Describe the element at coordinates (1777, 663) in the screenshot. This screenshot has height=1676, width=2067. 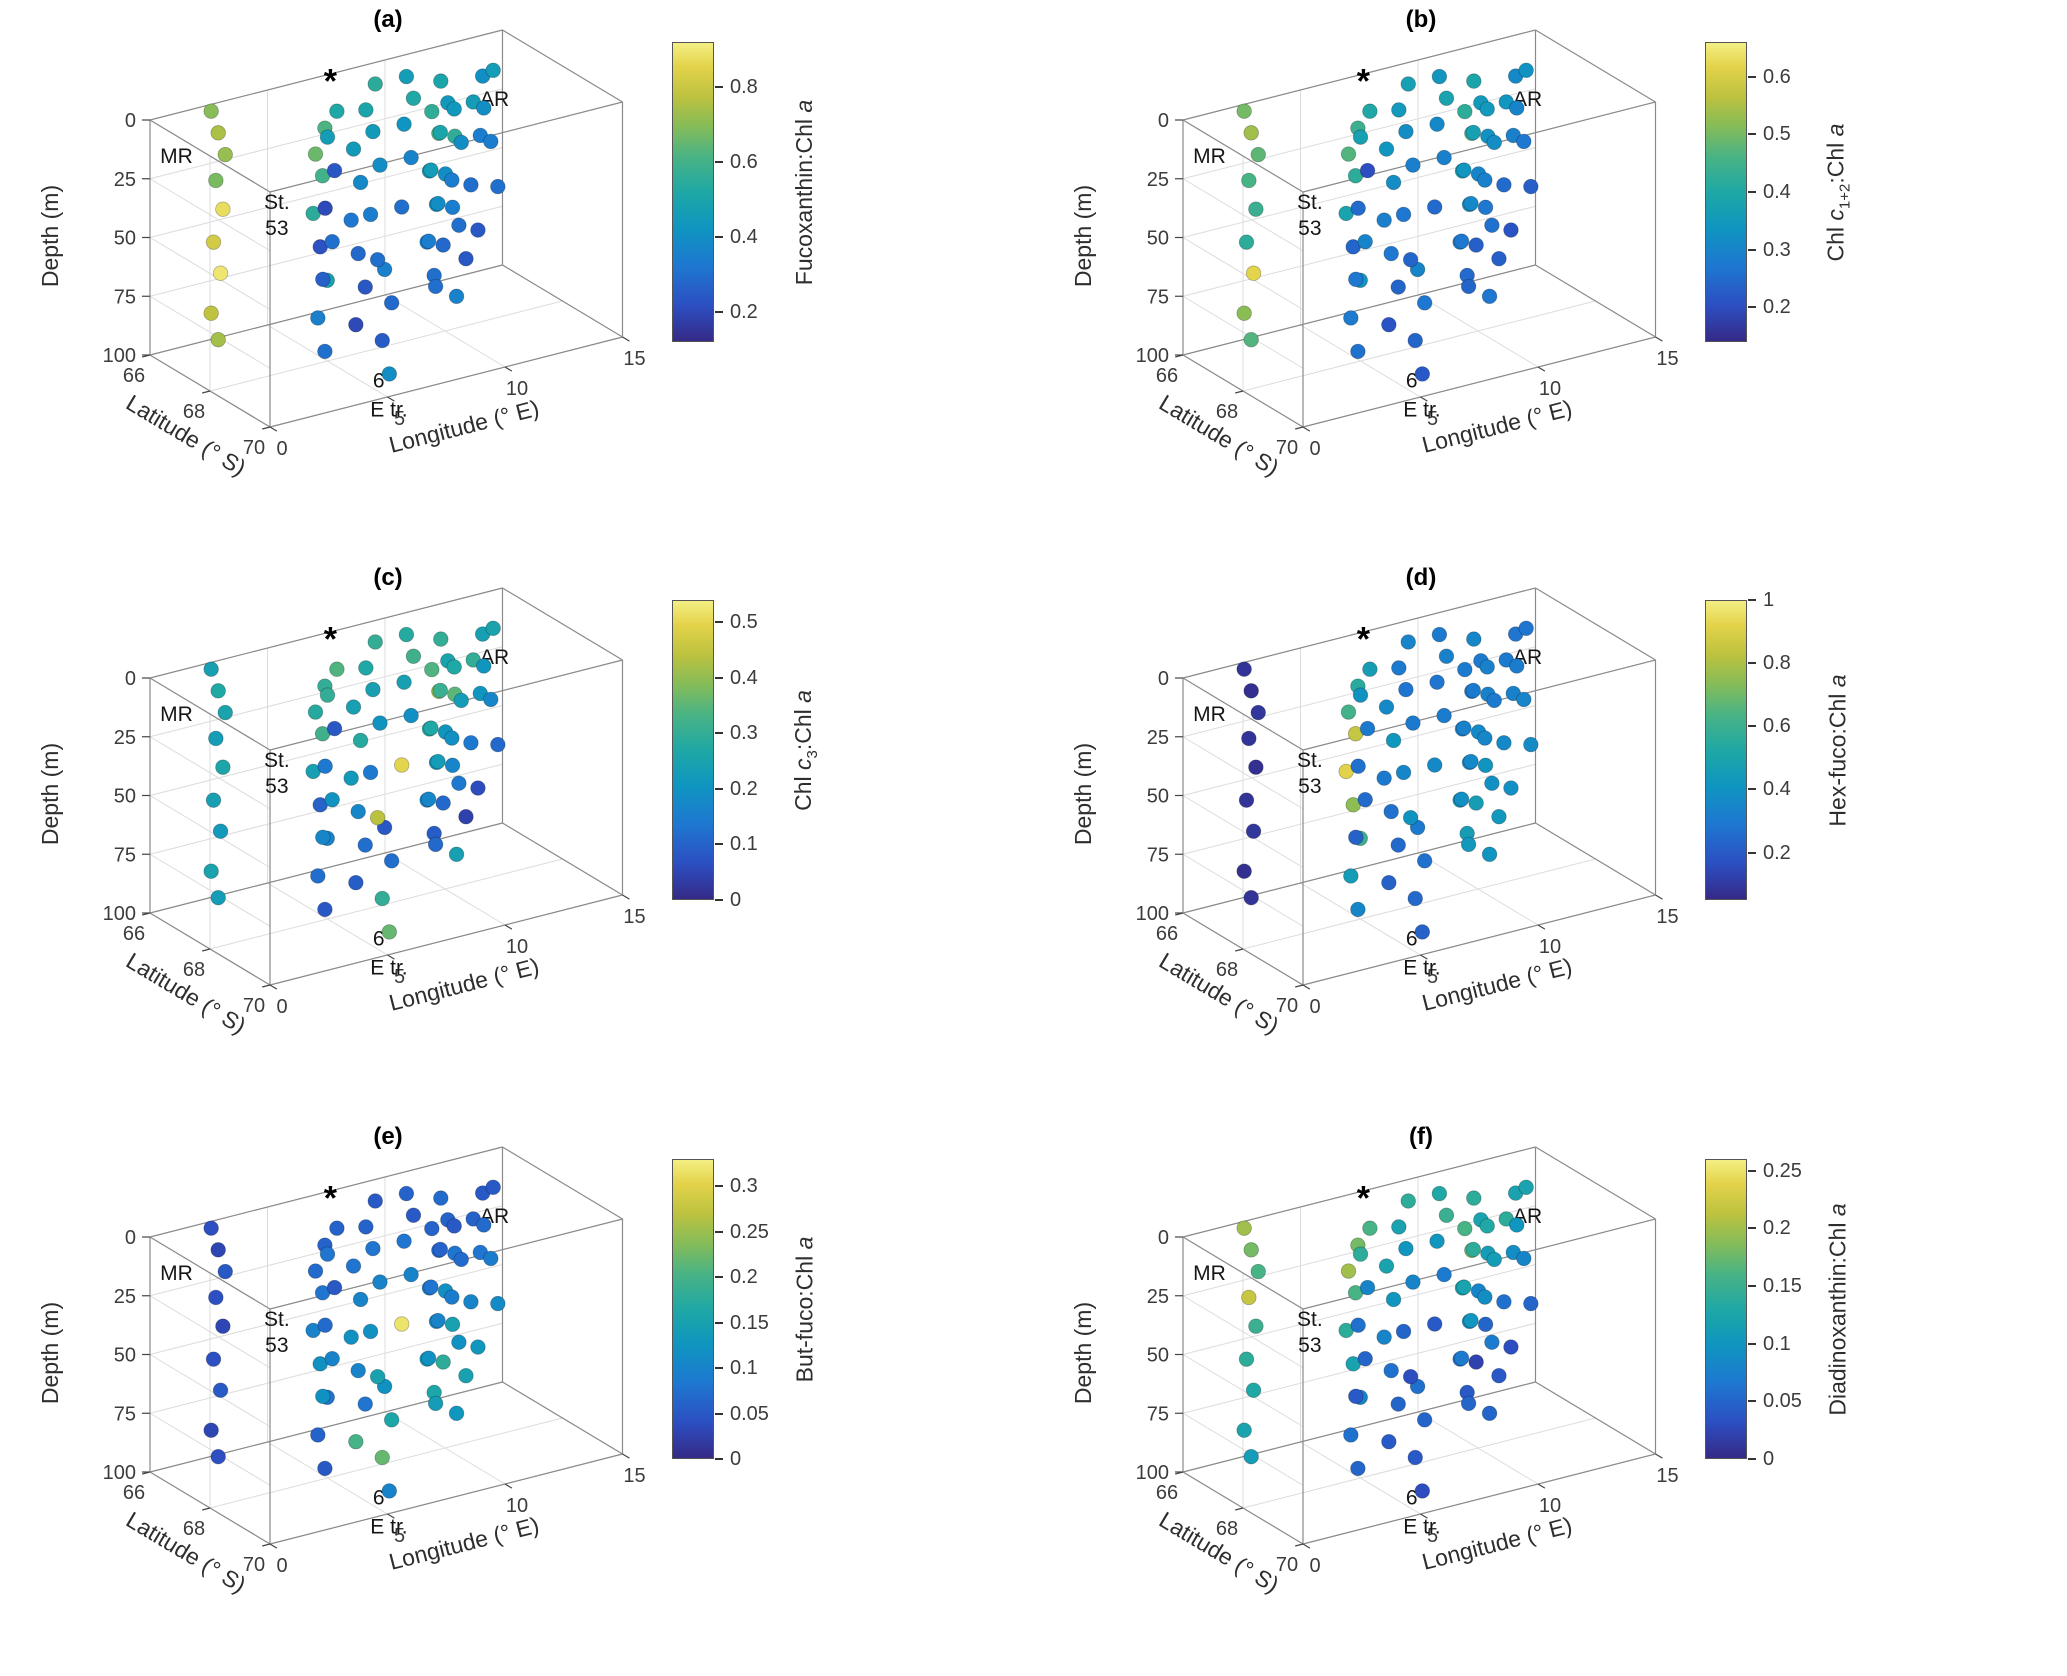
I see `colorbar-tick-label: 0.8` at that location.